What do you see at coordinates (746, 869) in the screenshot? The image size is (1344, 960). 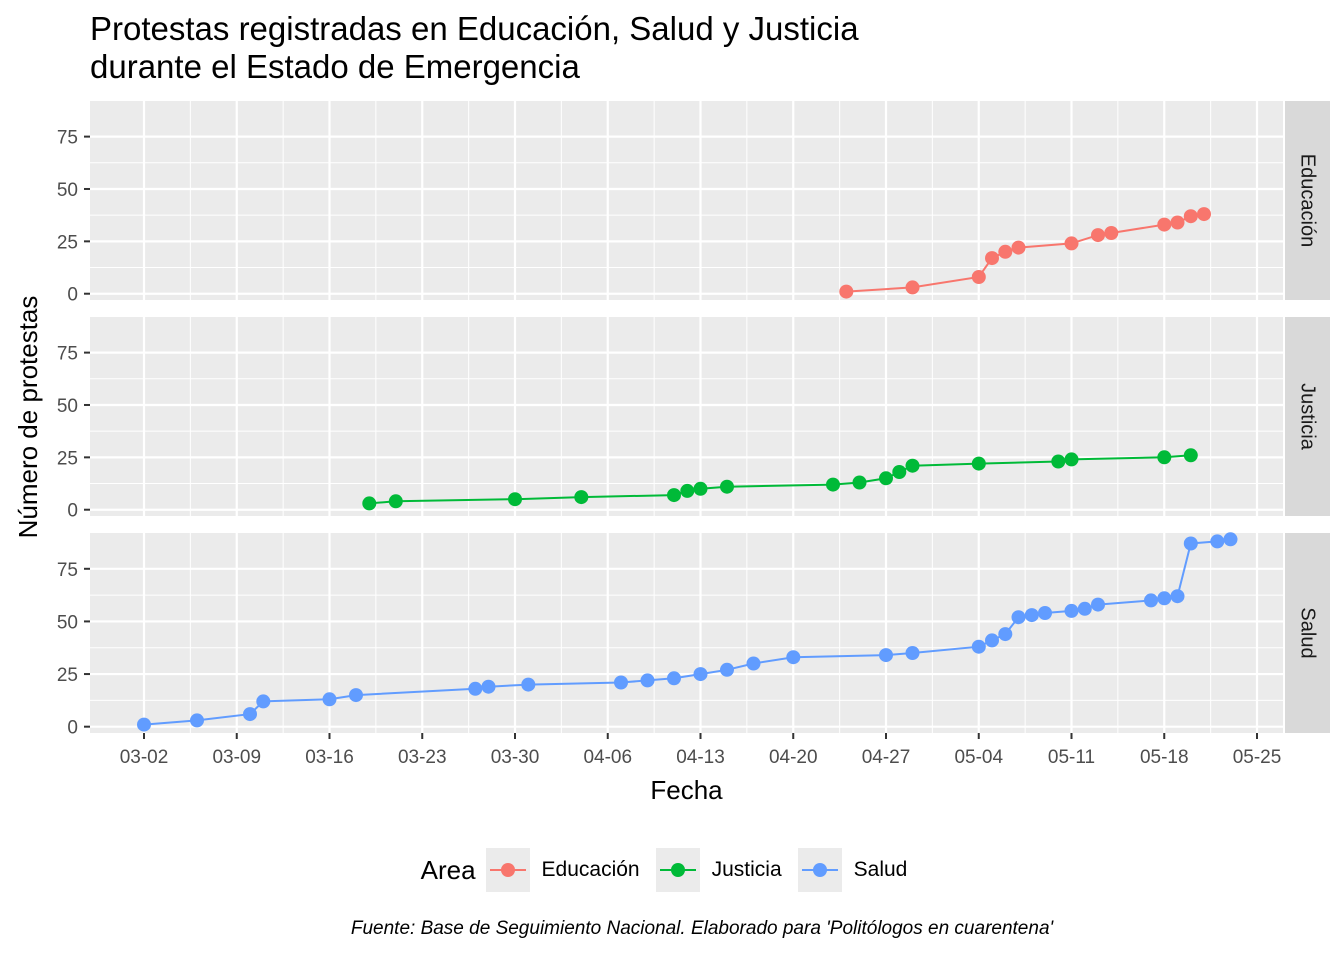 I see `legend-label-justicia: Justicia` at bounding box center [746, 869].